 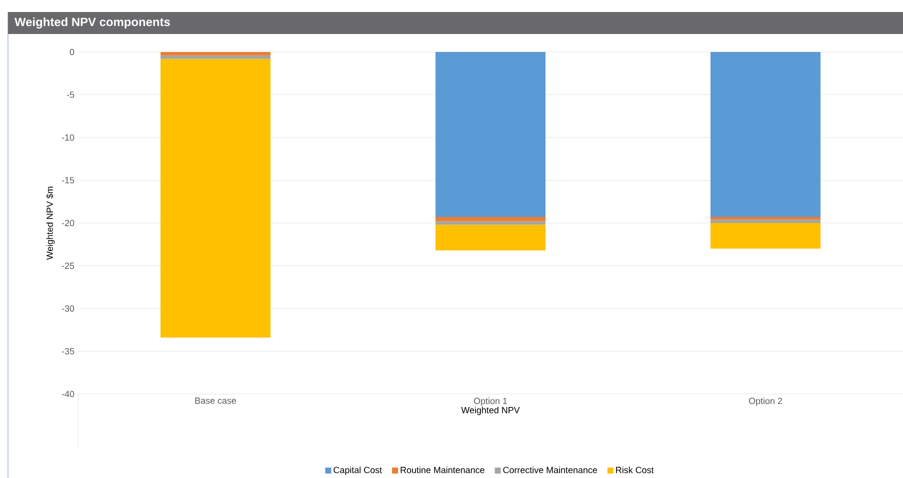 I want to click on y-tick-label: -40, so click(x=68, y=394).